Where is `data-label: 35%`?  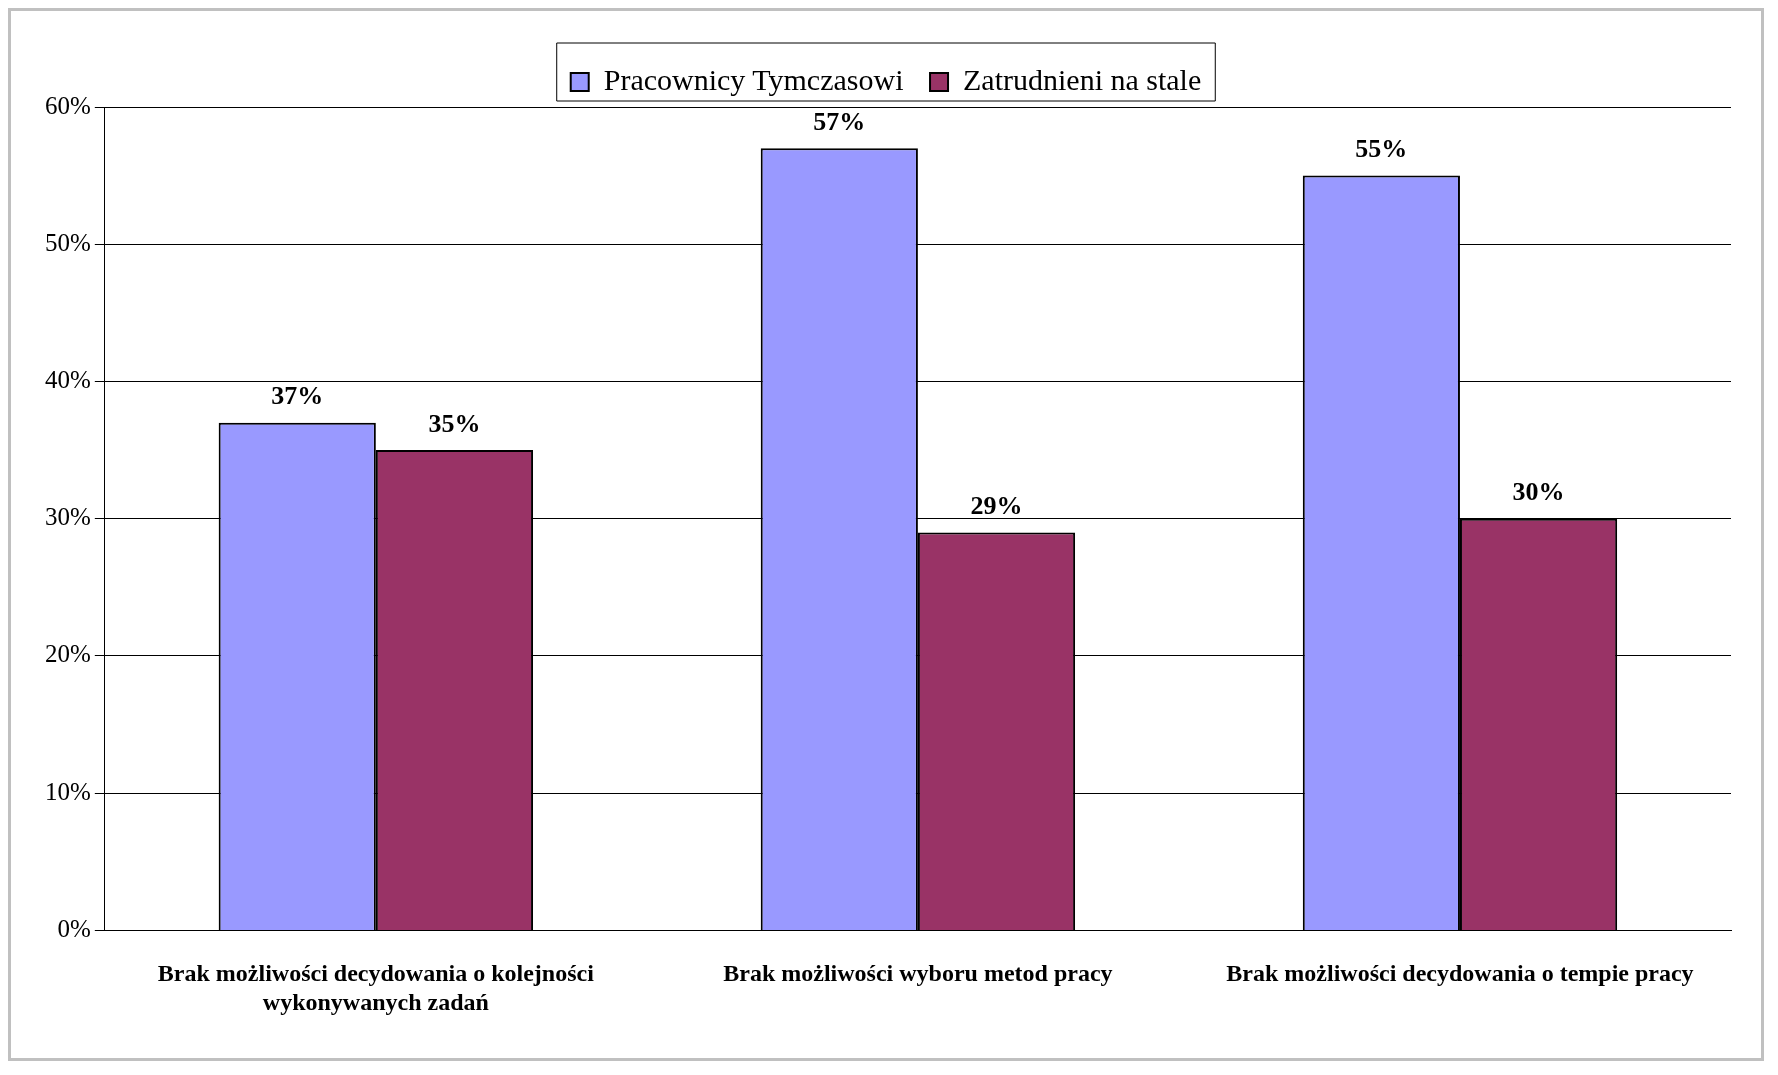 data-label: 35% is located at coordinates (454, 423).